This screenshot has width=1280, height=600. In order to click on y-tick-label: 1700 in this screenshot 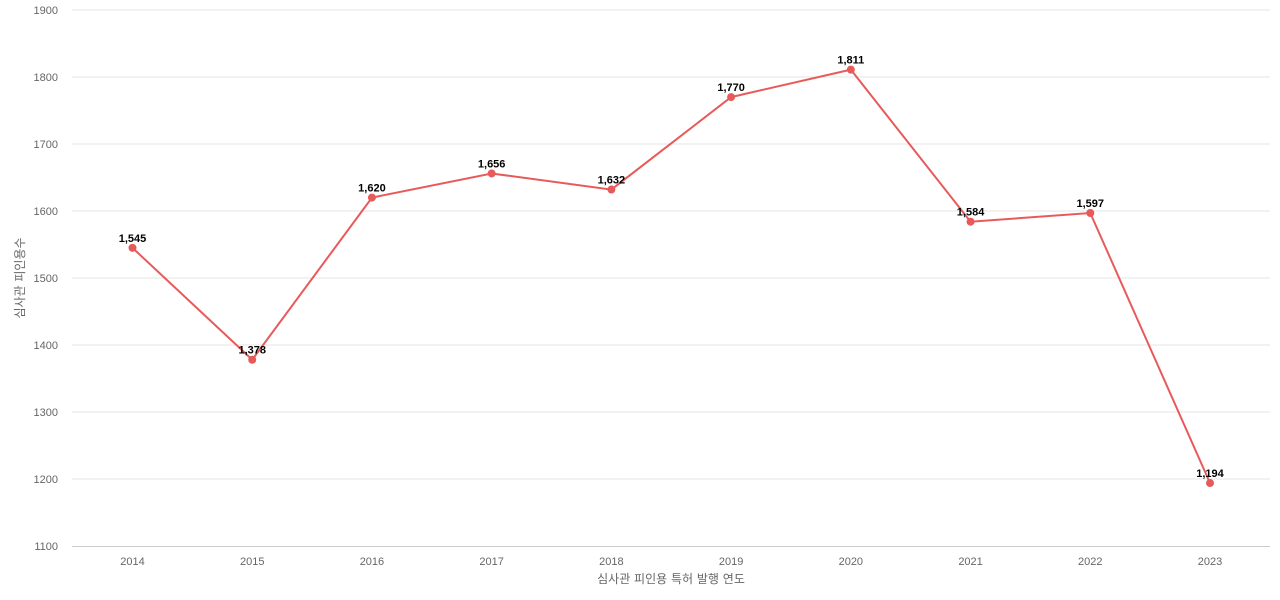, I will do `click(46, 145)`.